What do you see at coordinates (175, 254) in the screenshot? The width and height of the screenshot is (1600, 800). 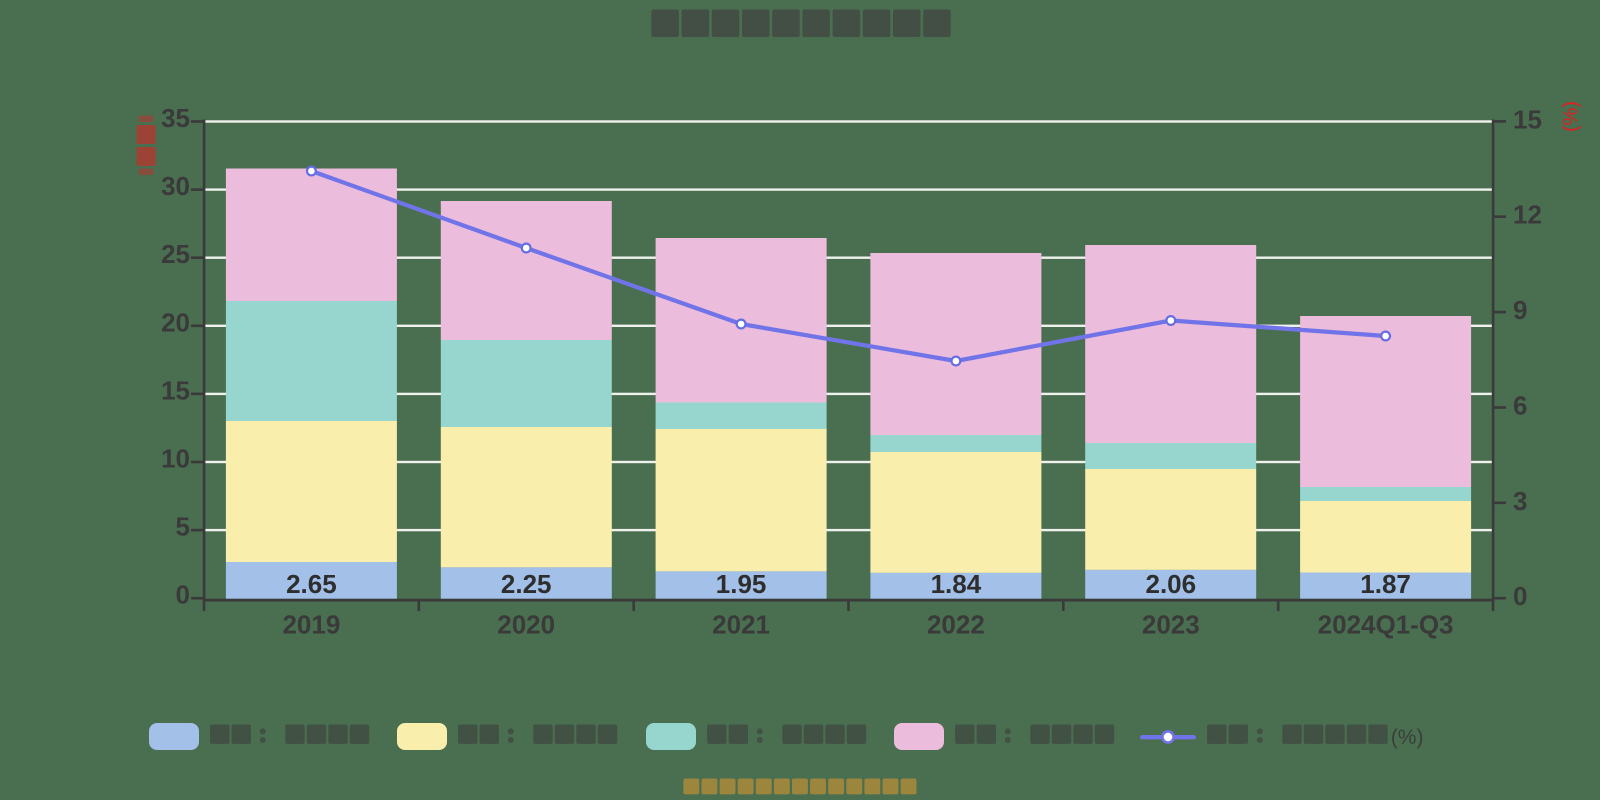 I see `svg-text: 25` at bounding box center [175, 254].